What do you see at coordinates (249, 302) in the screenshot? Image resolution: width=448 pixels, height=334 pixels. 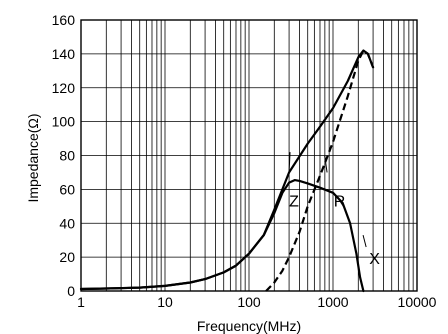 I see `x-tick-label: 100` at bounding box center [249, 302].